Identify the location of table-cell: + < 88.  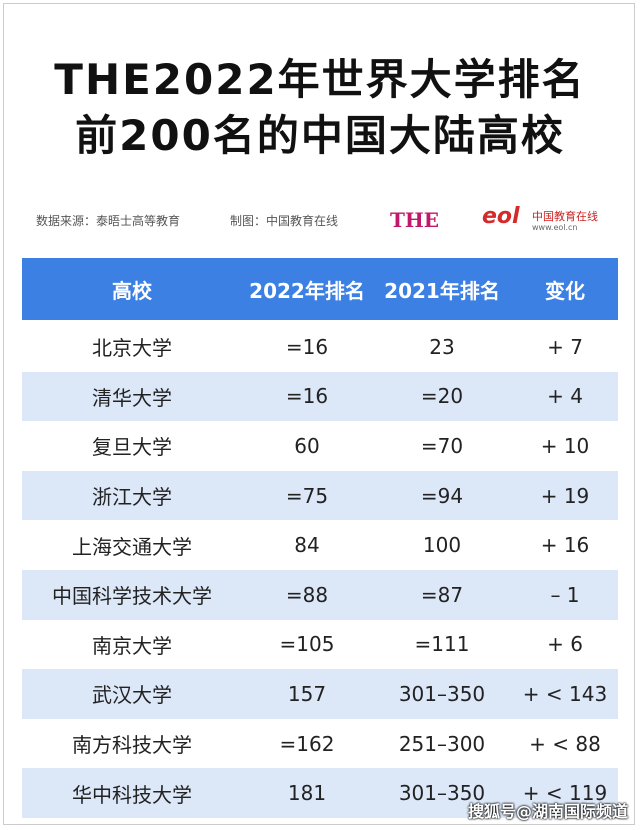
(565, 743).